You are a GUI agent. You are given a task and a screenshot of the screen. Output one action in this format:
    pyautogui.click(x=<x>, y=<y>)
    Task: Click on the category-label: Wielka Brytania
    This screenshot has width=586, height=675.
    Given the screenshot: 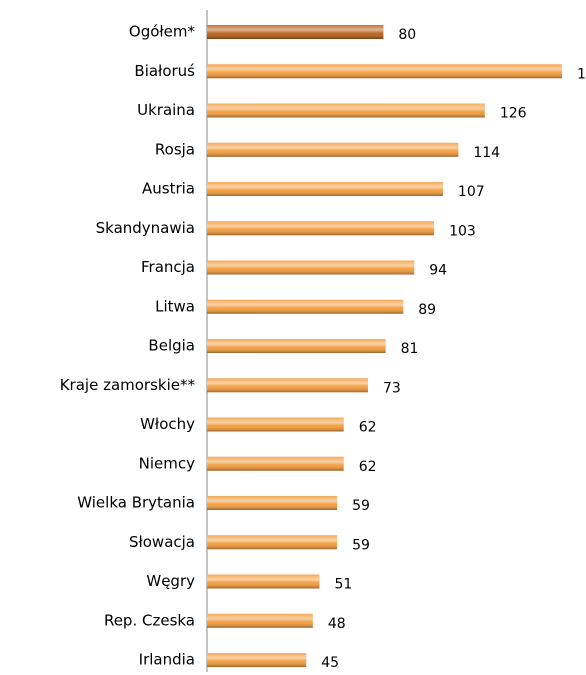 What is the action you would take?
    pyautogui.click(x=136, y=503)
    